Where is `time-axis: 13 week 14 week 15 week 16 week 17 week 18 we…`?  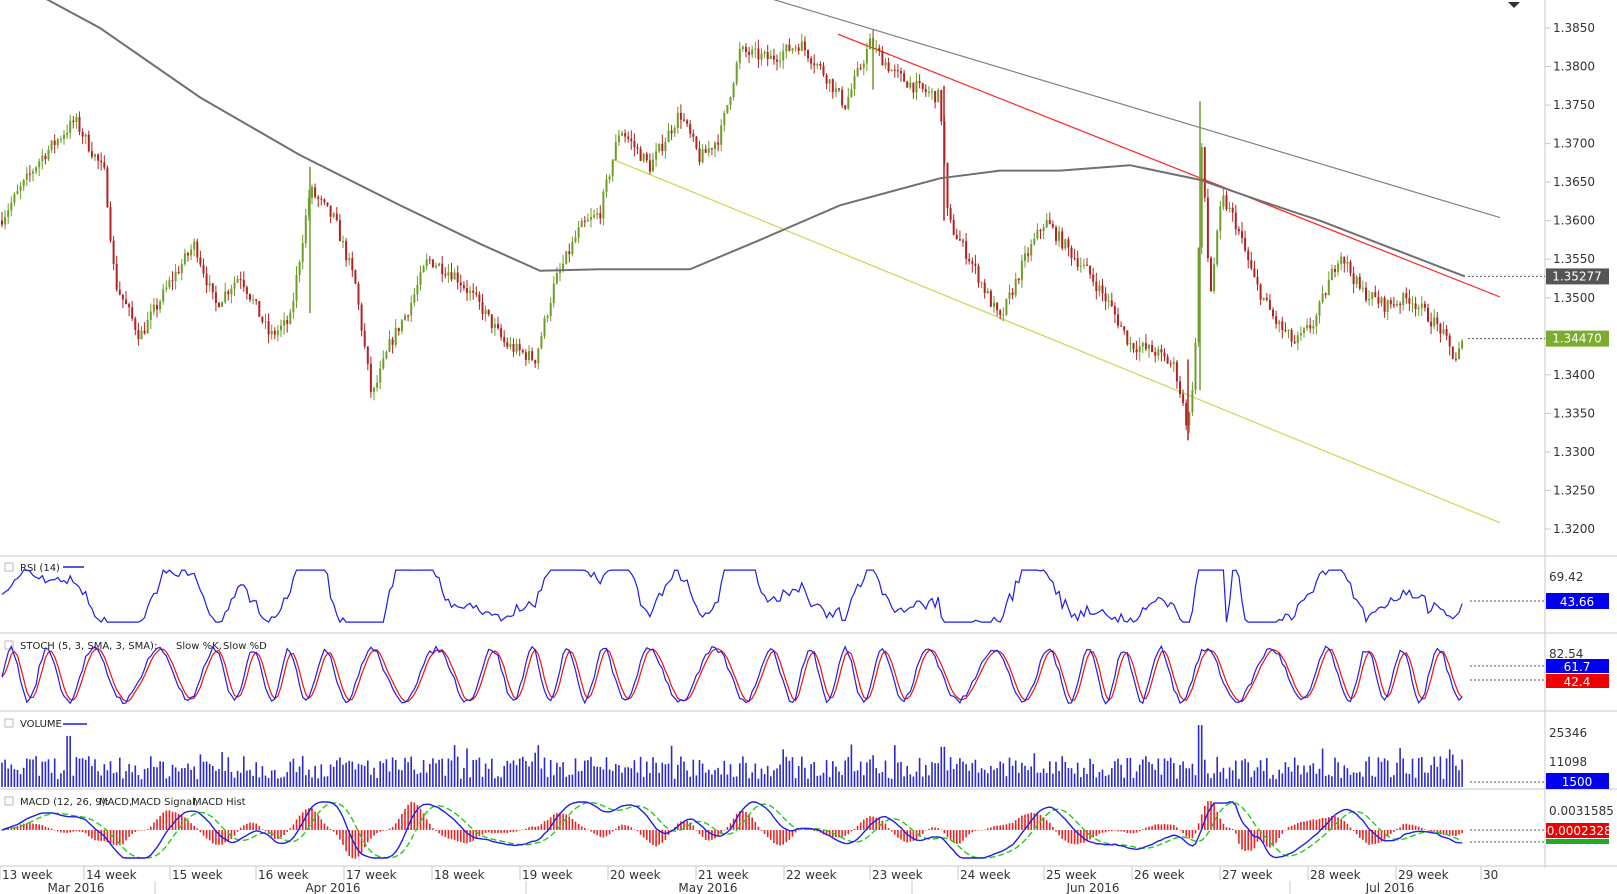
time-axis: 13 week 14 week 15 week 16 week 17 week 18 we… is located at coordinates (749, 880).